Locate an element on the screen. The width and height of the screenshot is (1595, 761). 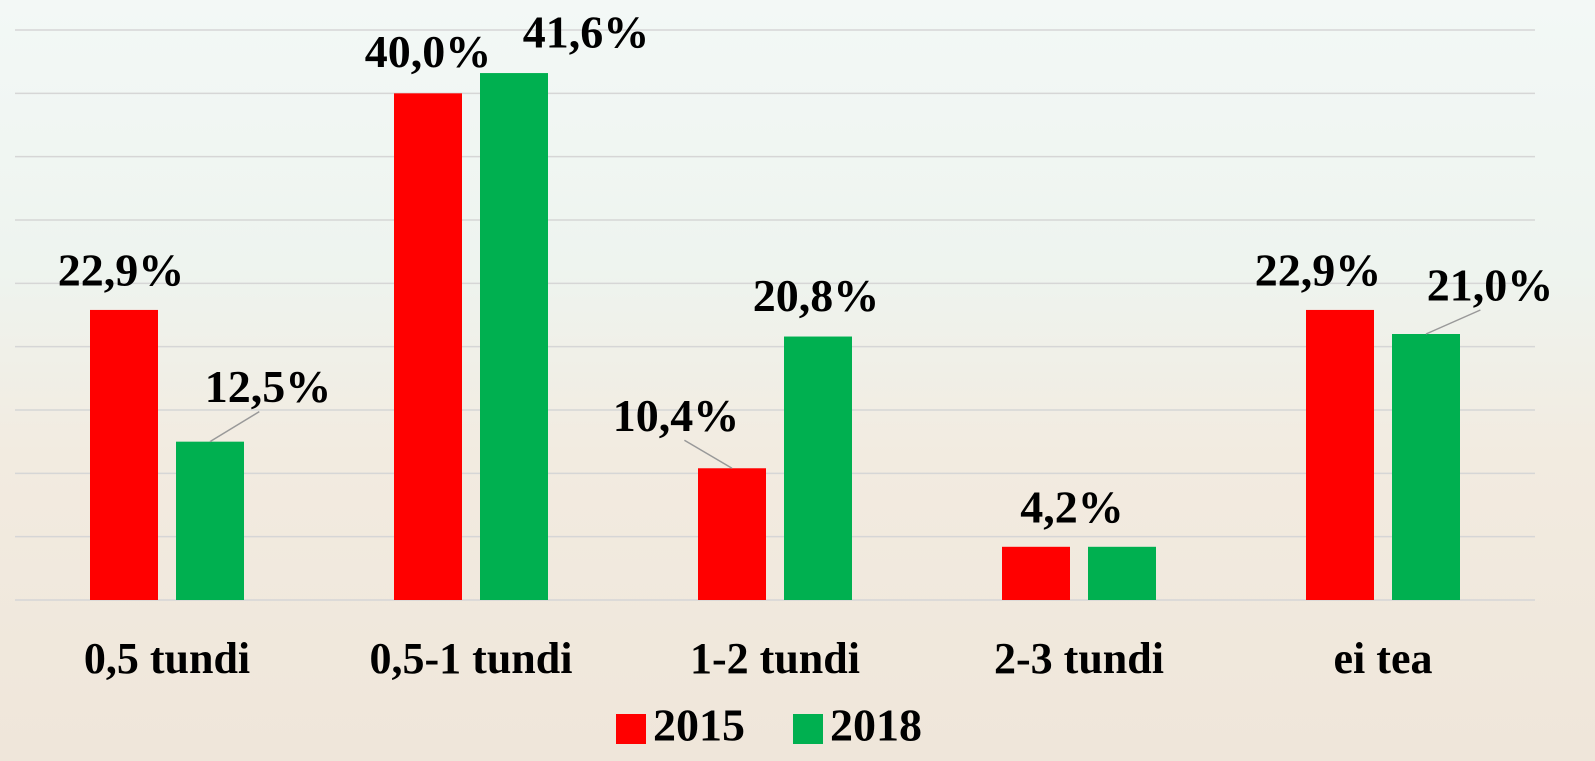
x-tick-label: 0,5 tundi is located at coordinates (167, 658).